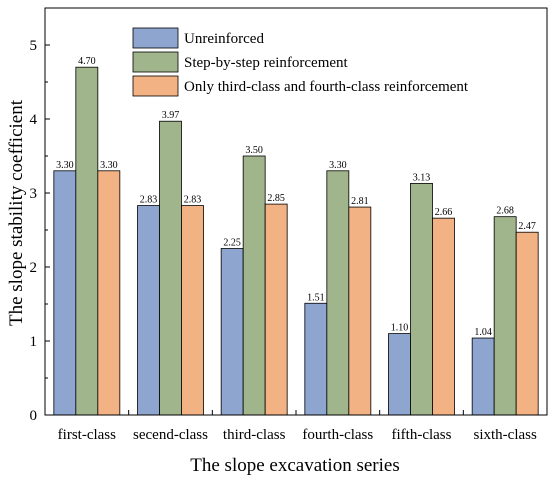 The height and width of the screenshot is (480, 550). I want to click on x-tick-label: secend-class, so click(170, 435).